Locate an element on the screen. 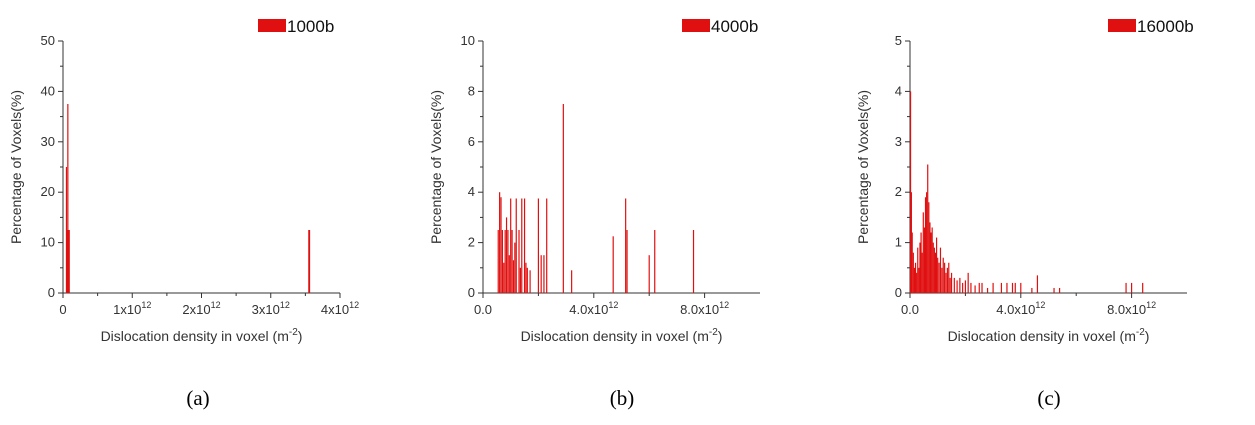 The height and width of the screenshot is (425, 1255). y-tick-label: 3 is located at coordinates (898, 141).